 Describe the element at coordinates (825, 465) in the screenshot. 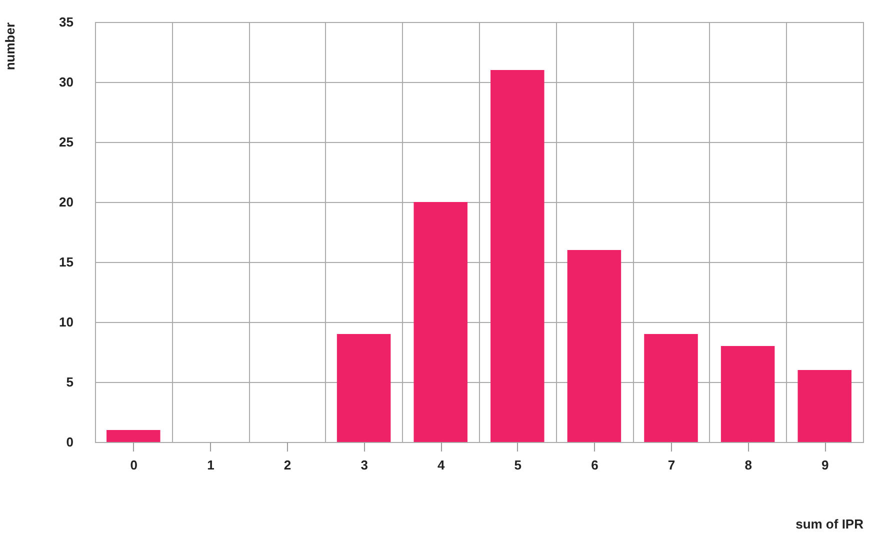

I see `x-tick-label: 9` at that location.